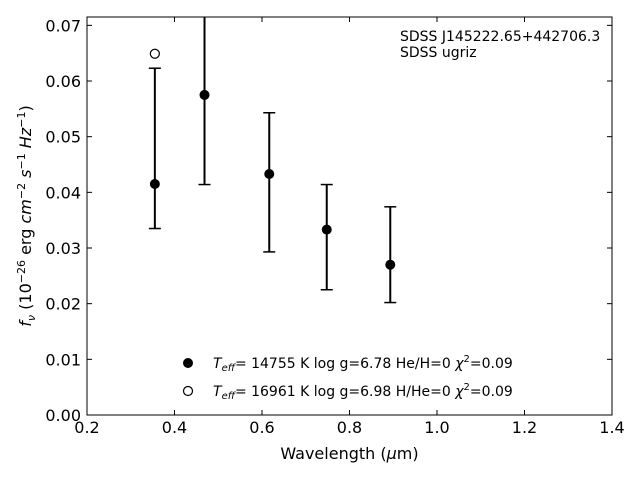 This screenshot has width=640, height=480. What do you see at coordinates (438, 53) in the screenshot?
I see `annotation-filter-set: SDSS ugriz` at bounding box center [438, 53].